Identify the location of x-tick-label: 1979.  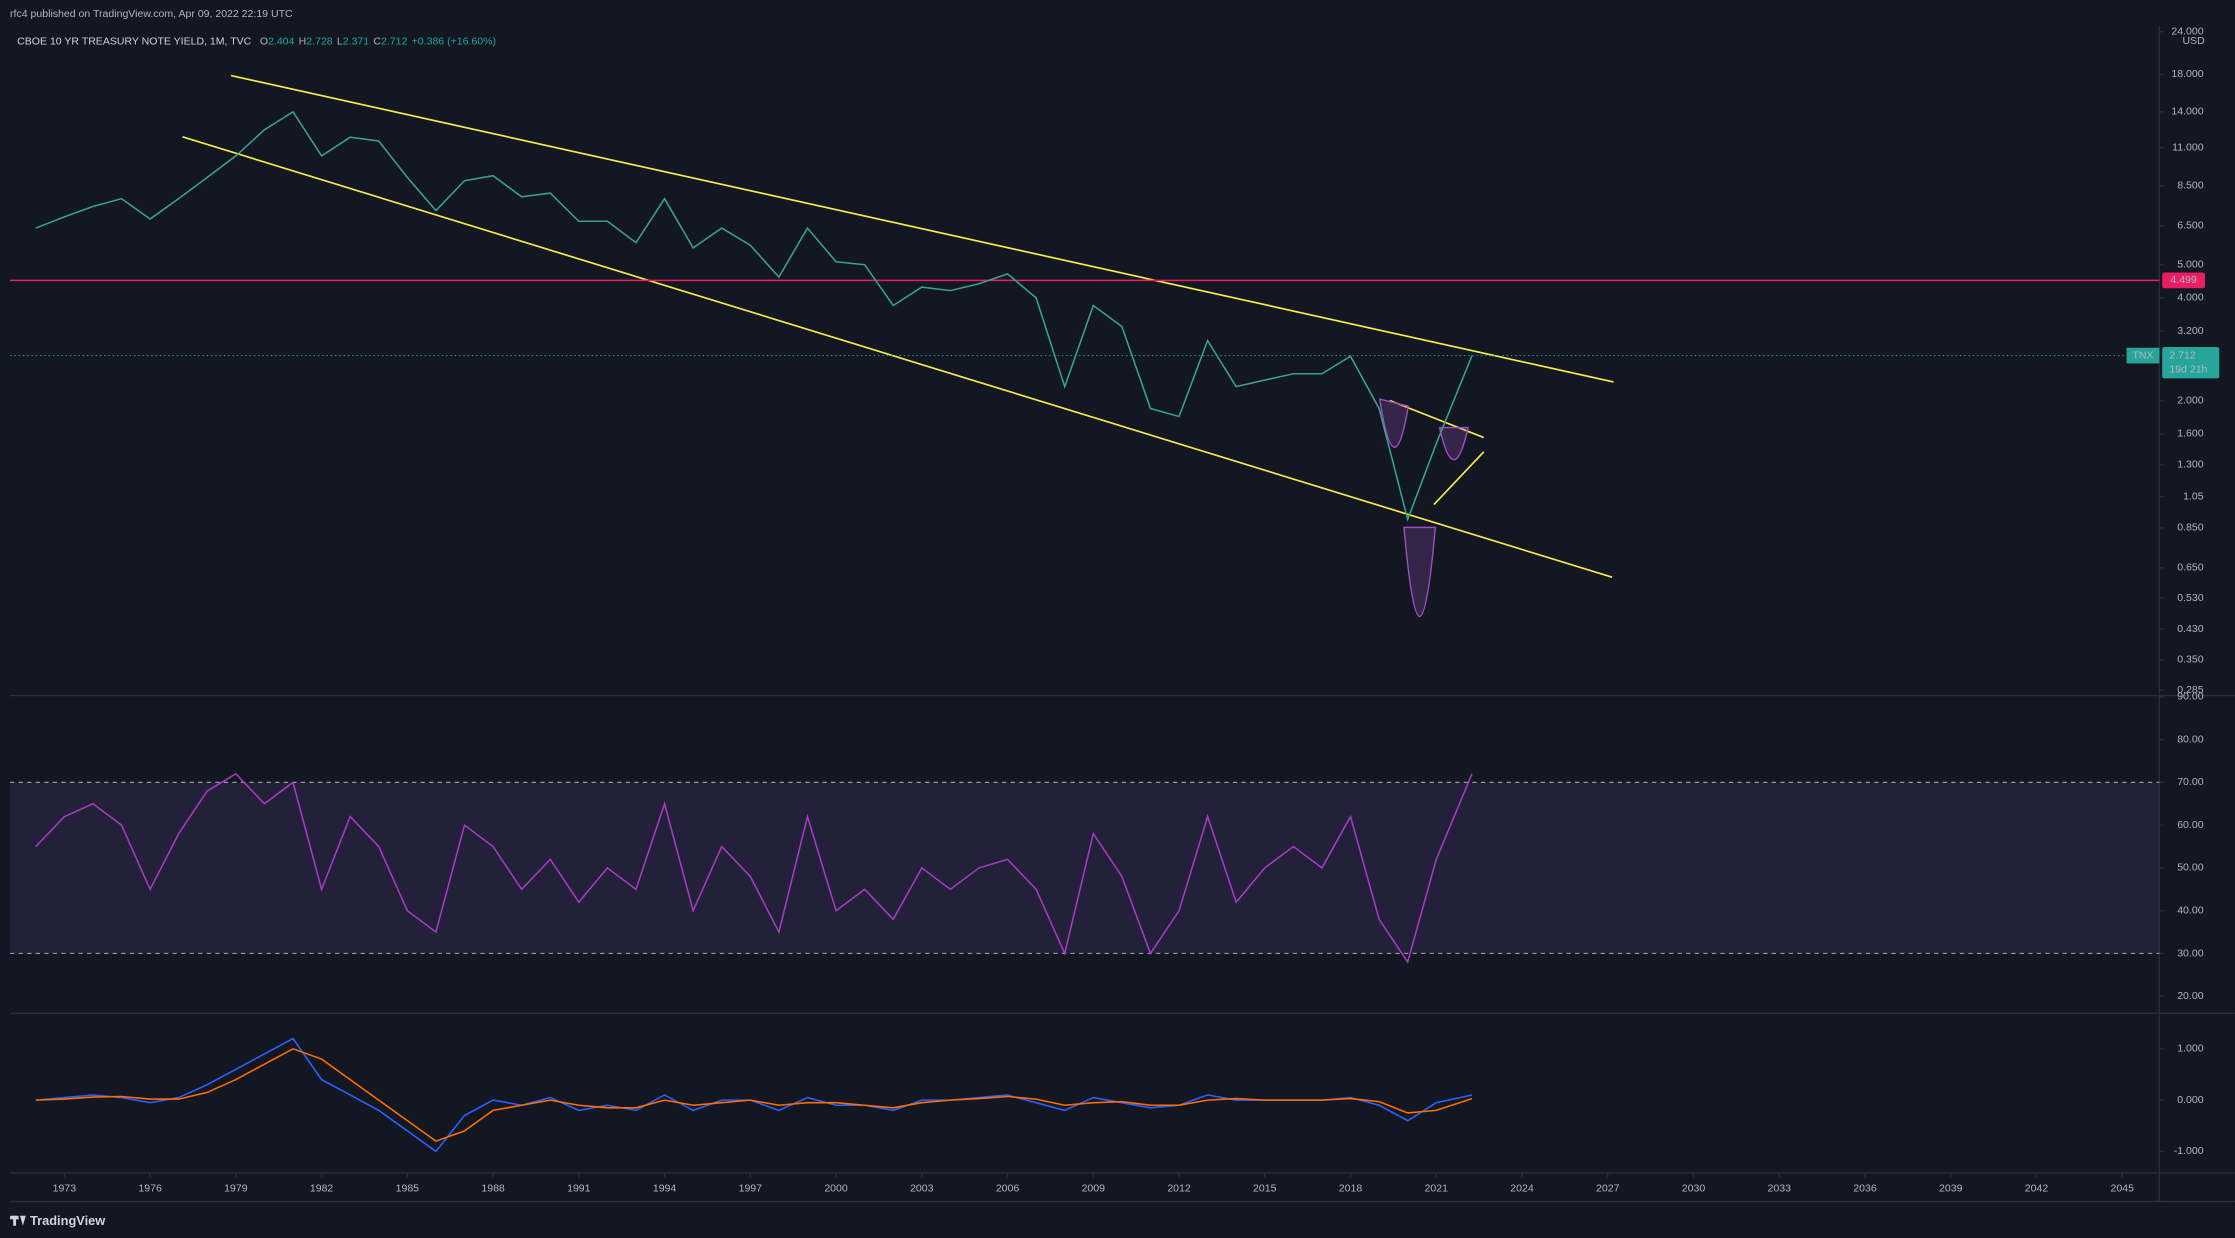
(236, 1188).